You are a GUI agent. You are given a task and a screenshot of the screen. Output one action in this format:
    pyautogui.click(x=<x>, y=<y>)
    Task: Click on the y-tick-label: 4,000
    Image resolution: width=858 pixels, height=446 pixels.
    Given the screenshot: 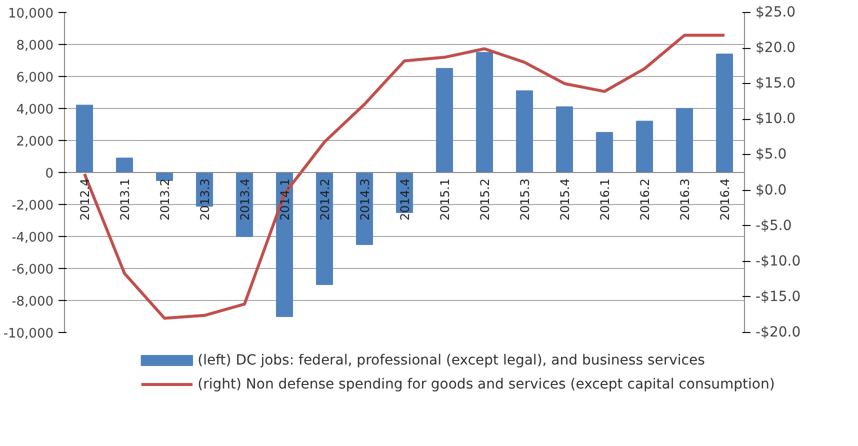 What is the action you would take?
    pyautogui.click(x=35, y=110)
    